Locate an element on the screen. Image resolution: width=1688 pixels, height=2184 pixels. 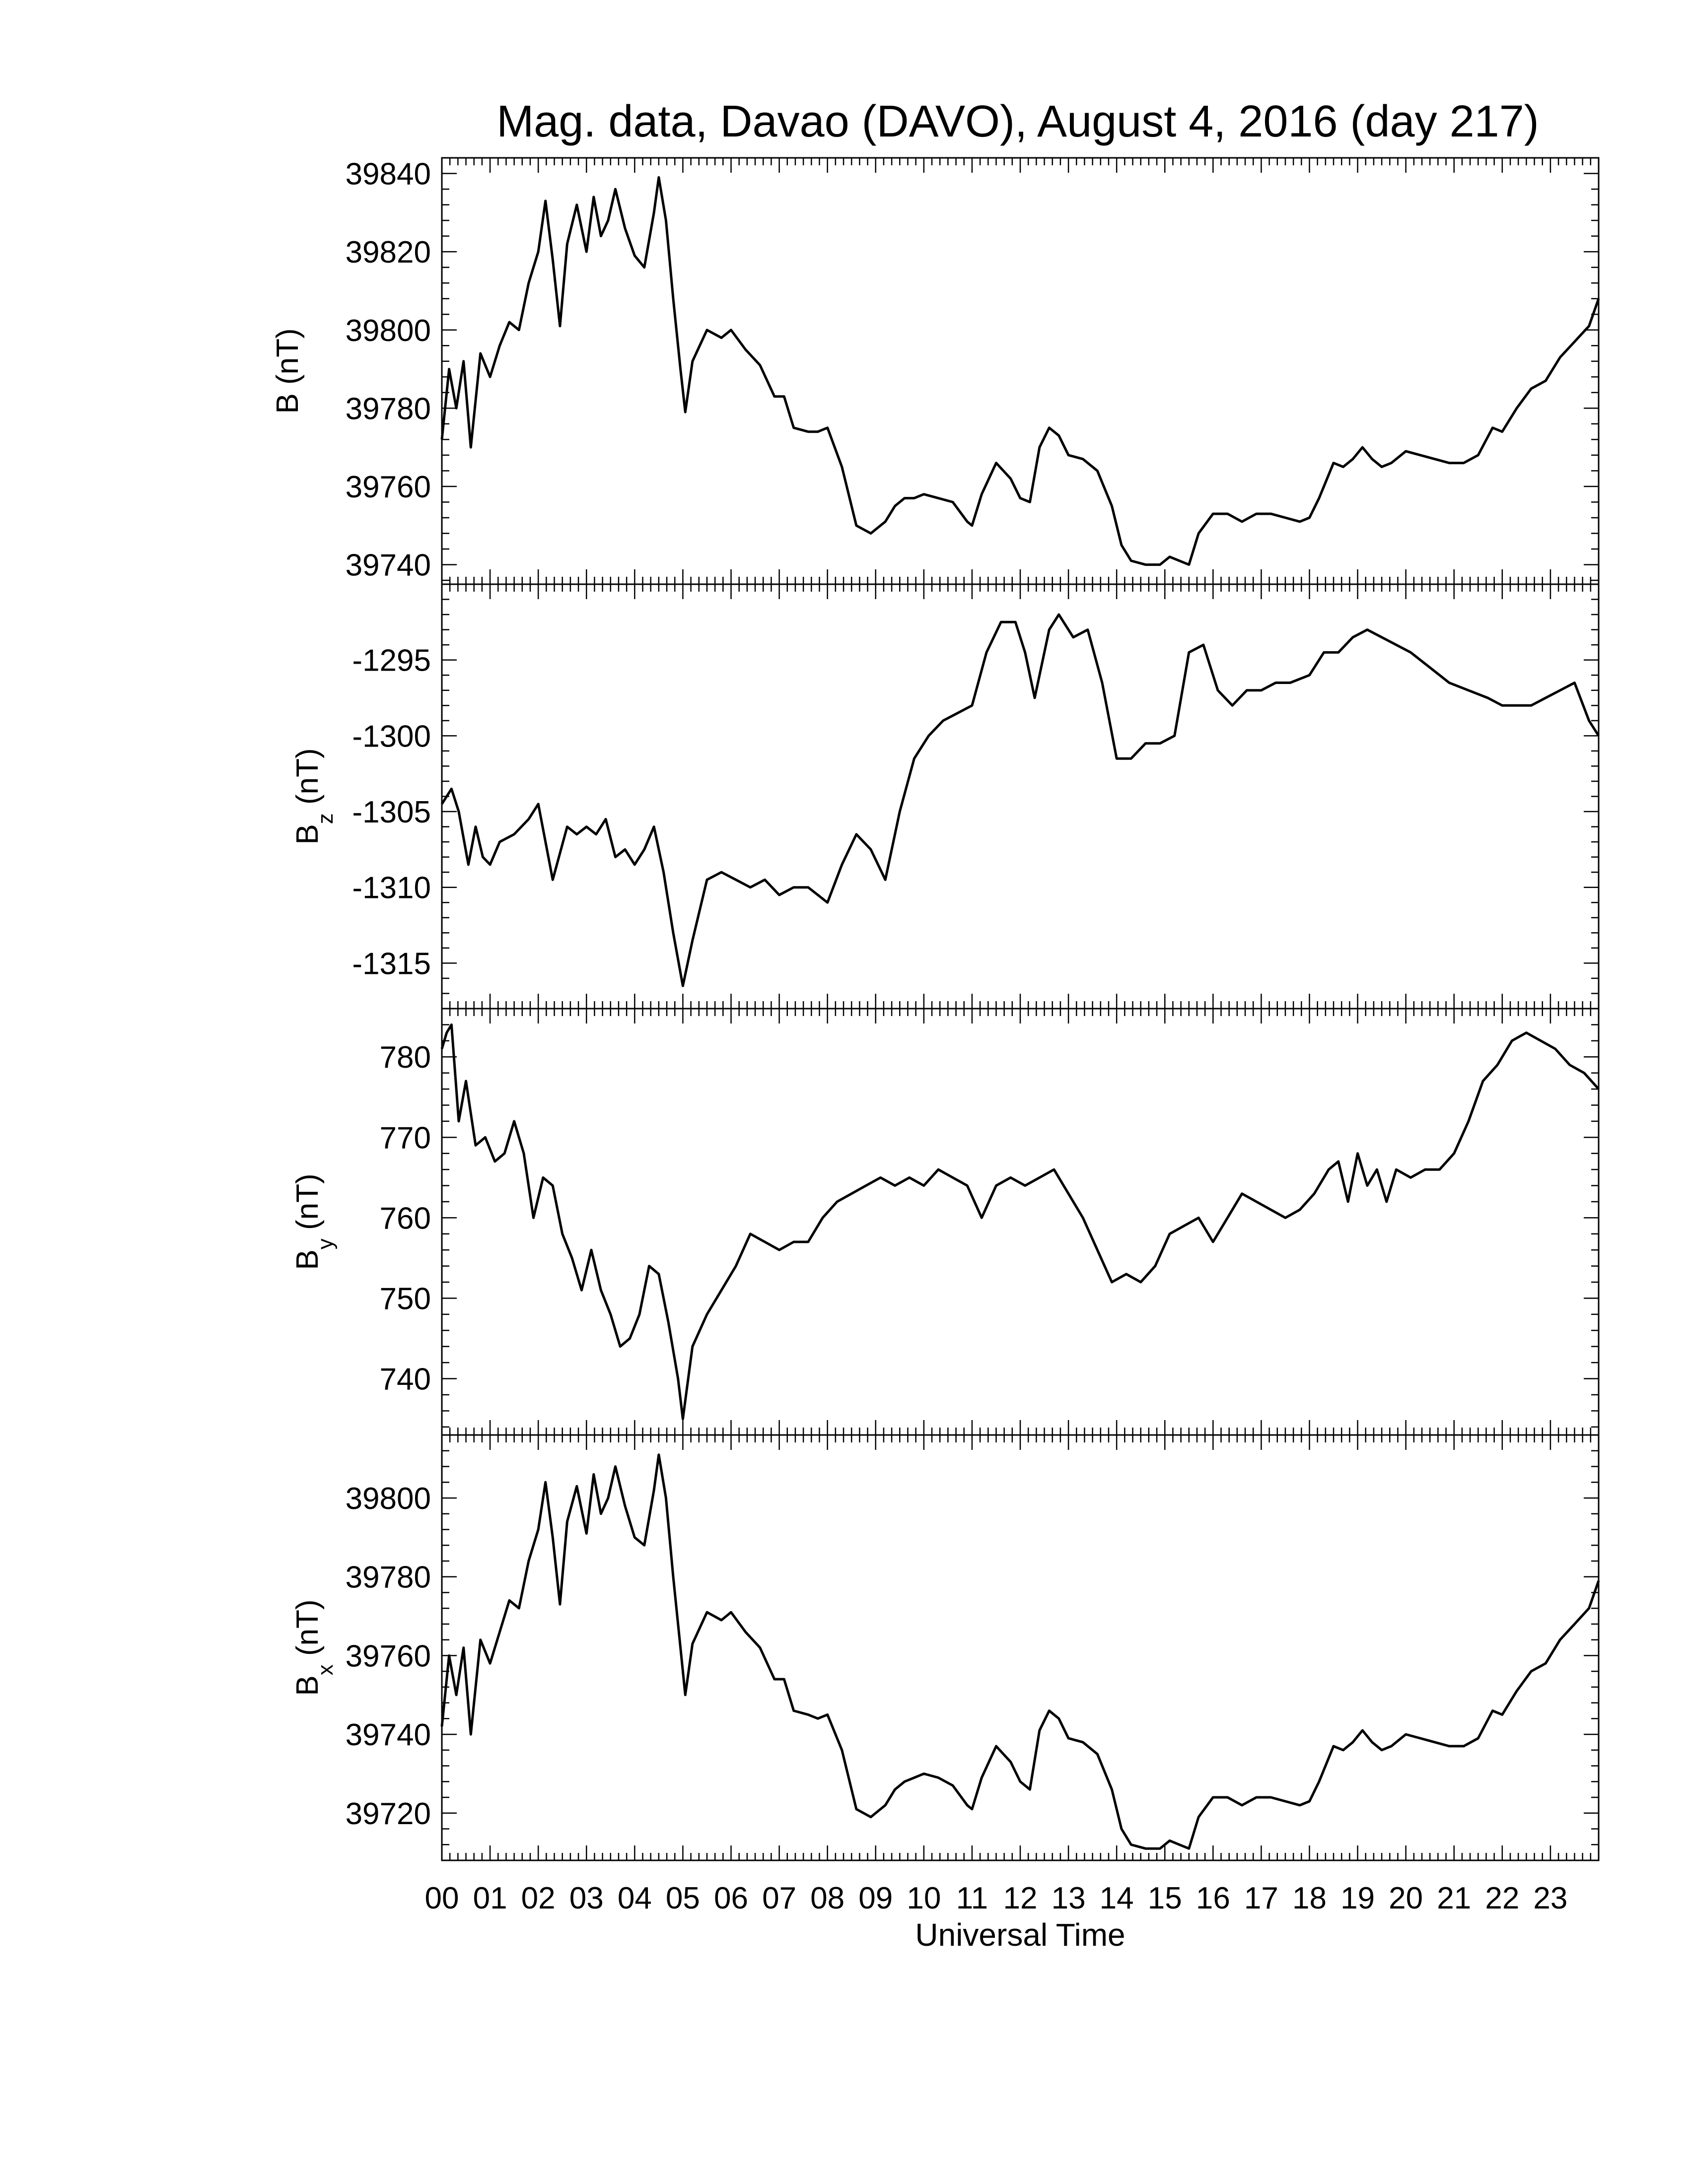
x-tick-label: 07 is located at coordinates (779, 1898).